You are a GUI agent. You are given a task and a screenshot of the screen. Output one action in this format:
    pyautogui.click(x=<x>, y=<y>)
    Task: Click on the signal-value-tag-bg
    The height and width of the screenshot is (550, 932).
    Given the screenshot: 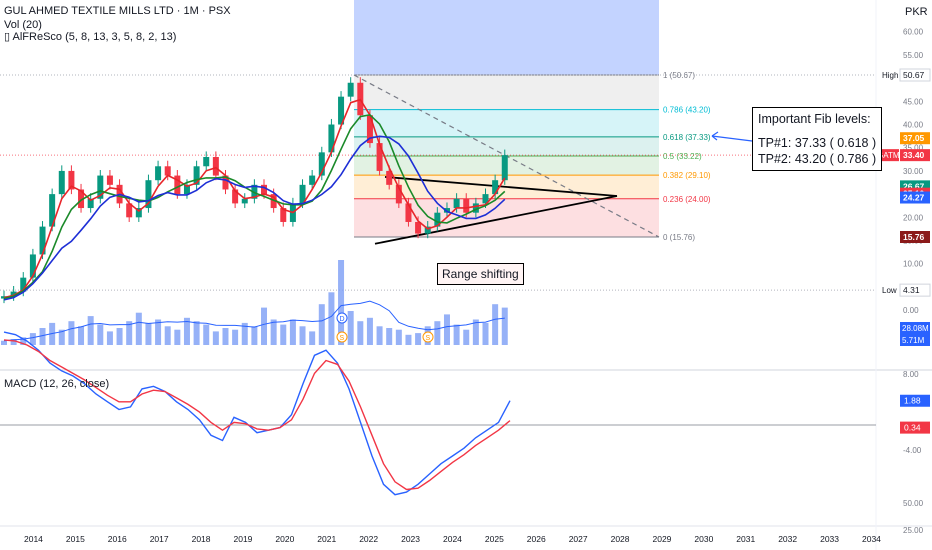 What is the action you would take?
    pyautogui.click(x=915, y=427)
    